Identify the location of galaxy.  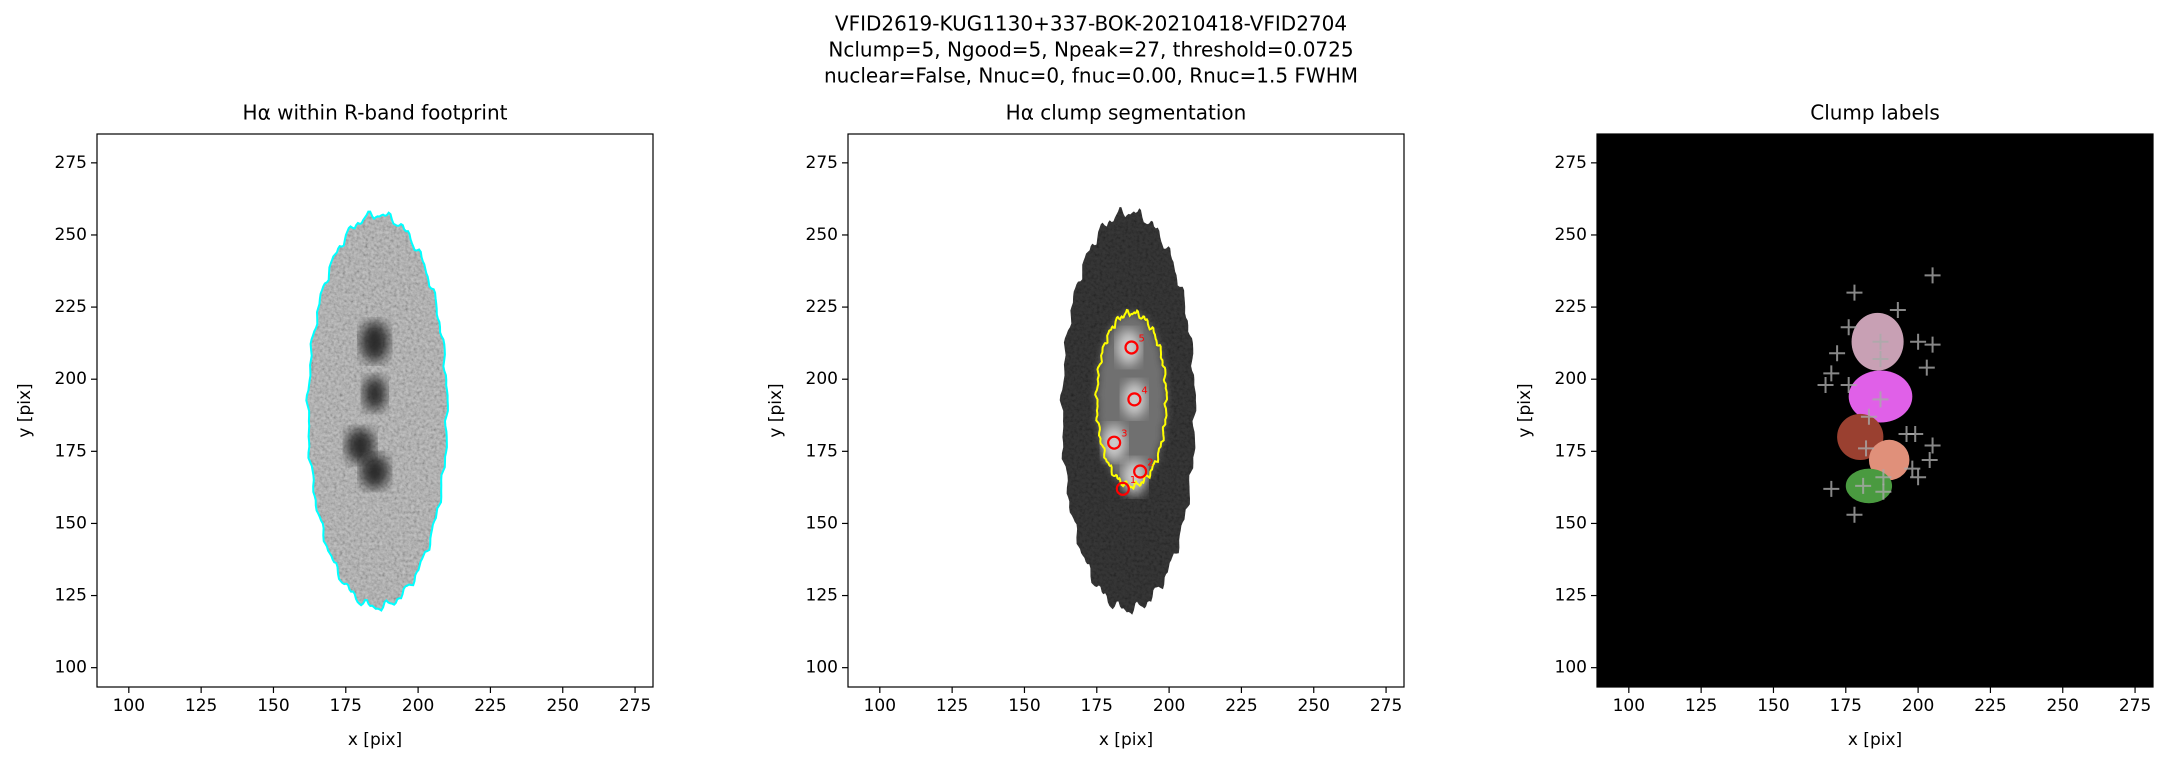
(377, 411).